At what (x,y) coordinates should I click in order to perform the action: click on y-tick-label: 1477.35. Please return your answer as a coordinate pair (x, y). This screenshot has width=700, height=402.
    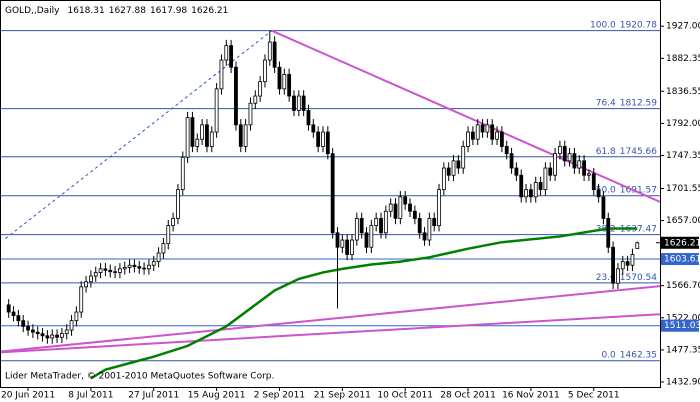
    Looking at the image, I should click on (683, 350).